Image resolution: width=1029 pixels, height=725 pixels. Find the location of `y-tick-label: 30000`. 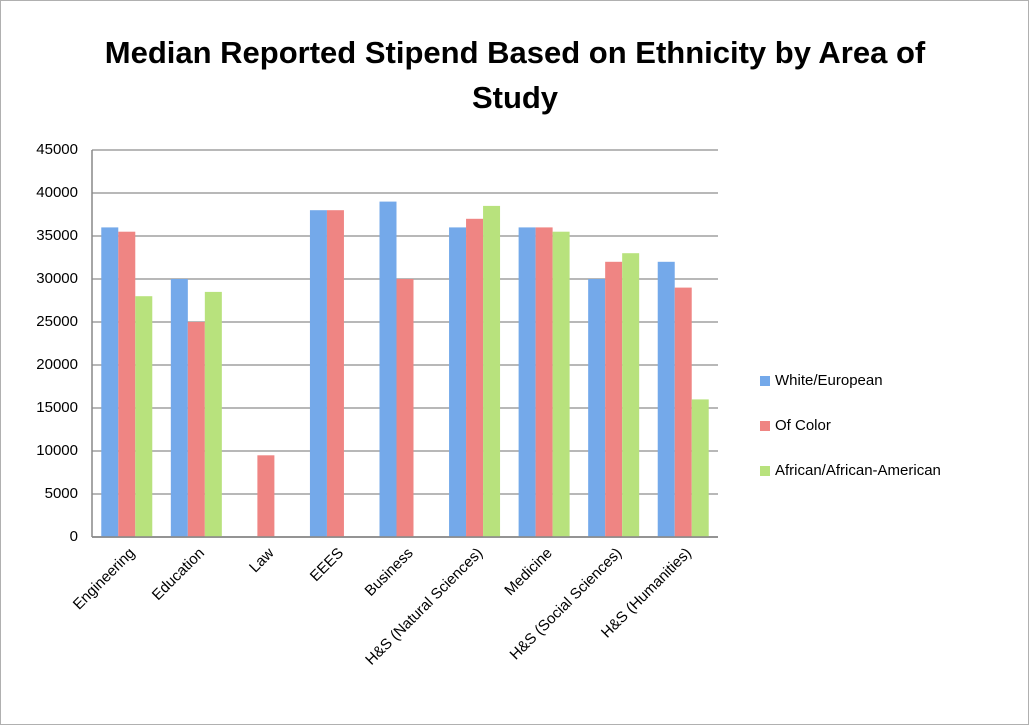

y-tick-label: 30000 is located at coordinates (57, 278).